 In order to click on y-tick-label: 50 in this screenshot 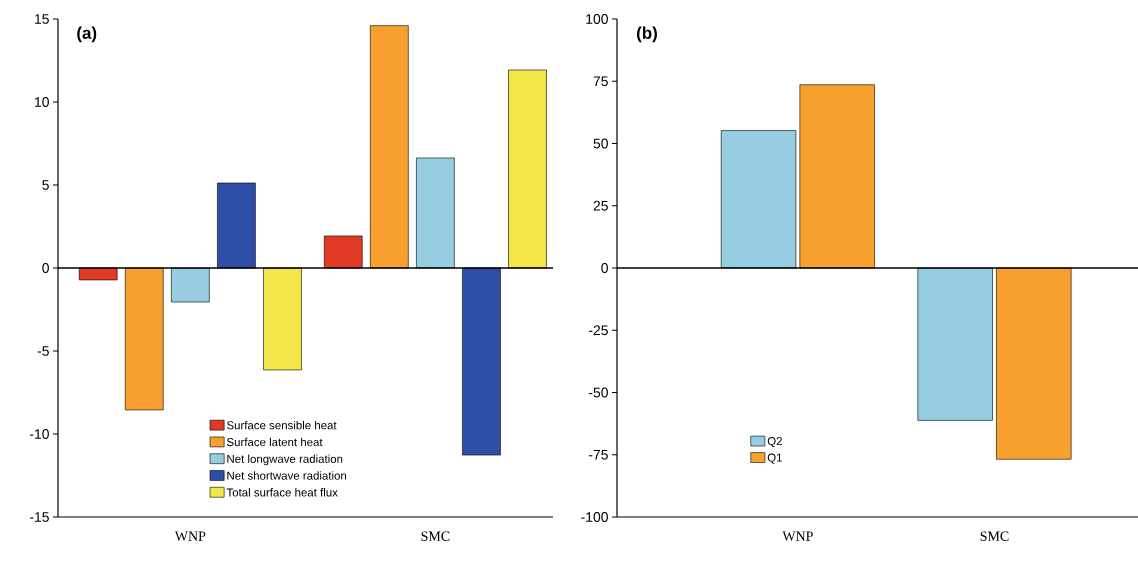, I will do `click(600, 143)`.